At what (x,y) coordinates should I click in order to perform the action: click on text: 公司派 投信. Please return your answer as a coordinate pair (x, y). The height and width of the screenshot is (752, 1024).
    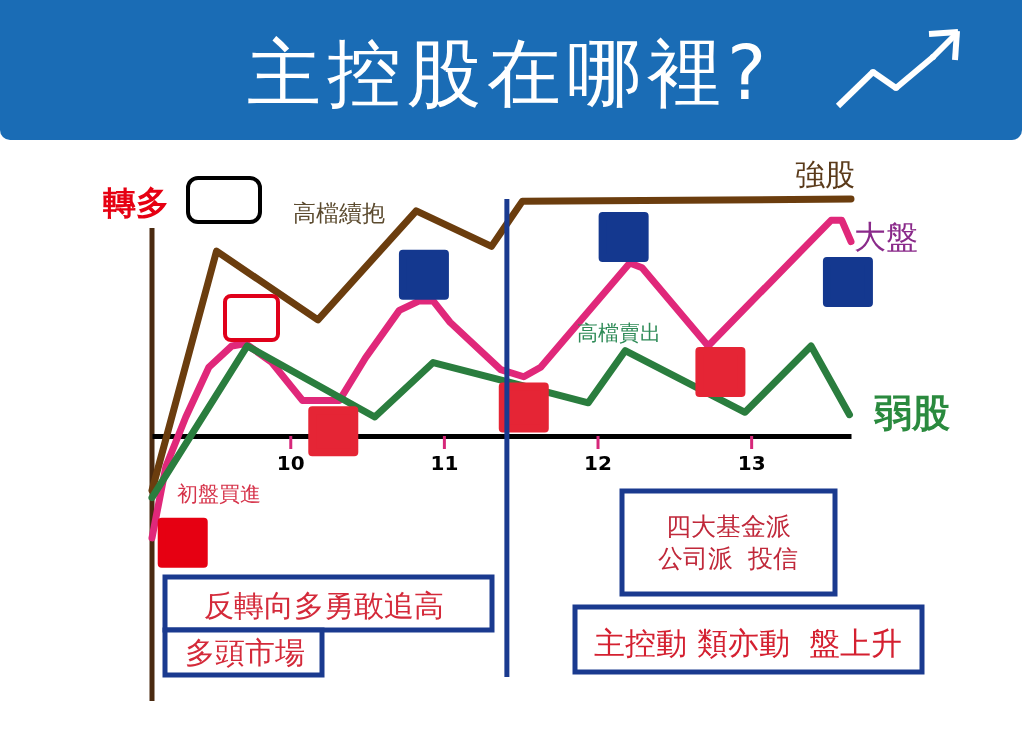
    Looking at the image, I should click on (728, 558).